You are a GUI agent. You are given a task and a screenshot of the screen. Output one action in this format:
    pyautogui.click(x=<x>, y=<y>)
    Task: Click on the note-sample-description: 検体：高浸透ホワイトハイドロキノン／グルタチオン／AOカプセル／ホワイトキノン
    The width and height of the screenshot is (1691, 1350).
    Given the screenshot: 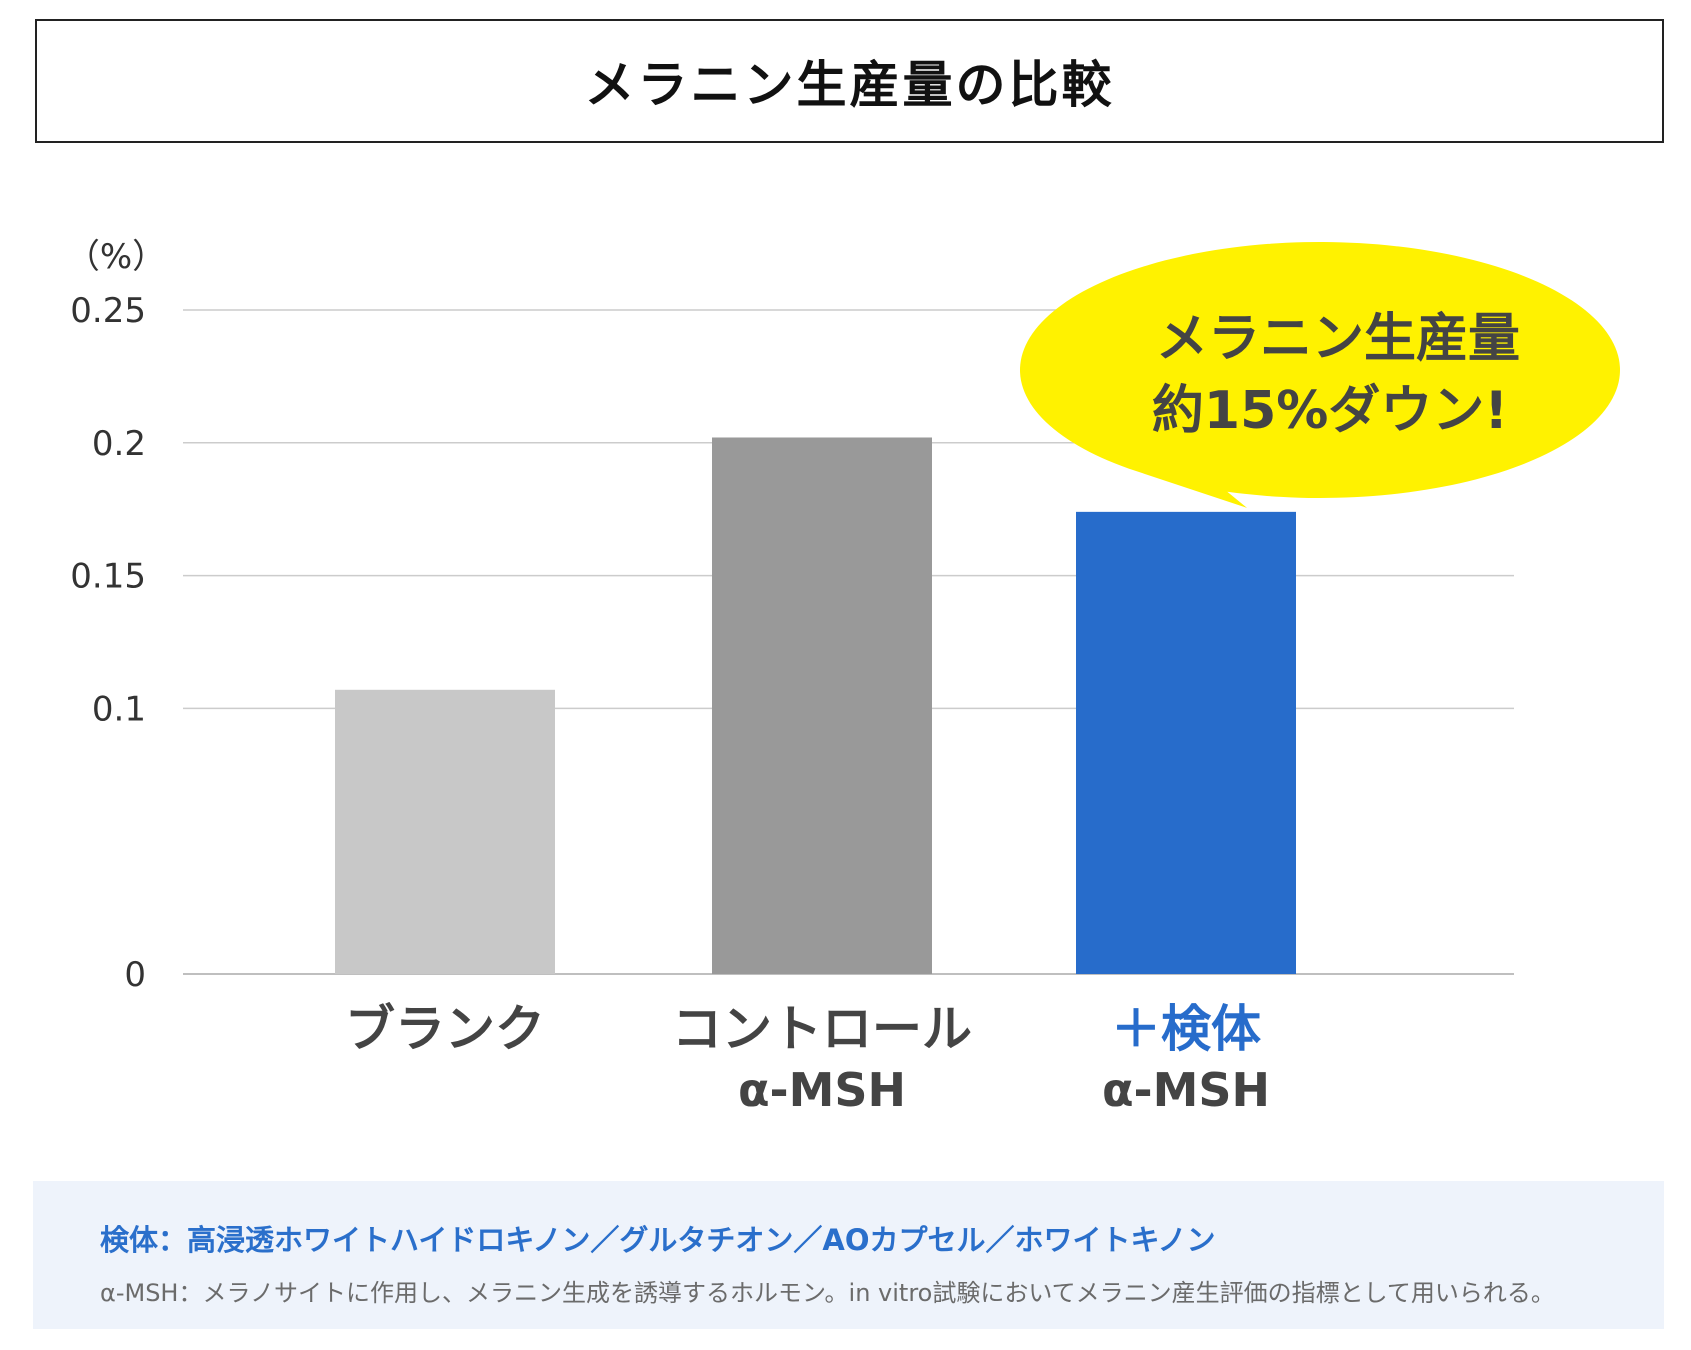 What is the action you would take?
    pyautogui.click(x=658, y=1240)
    